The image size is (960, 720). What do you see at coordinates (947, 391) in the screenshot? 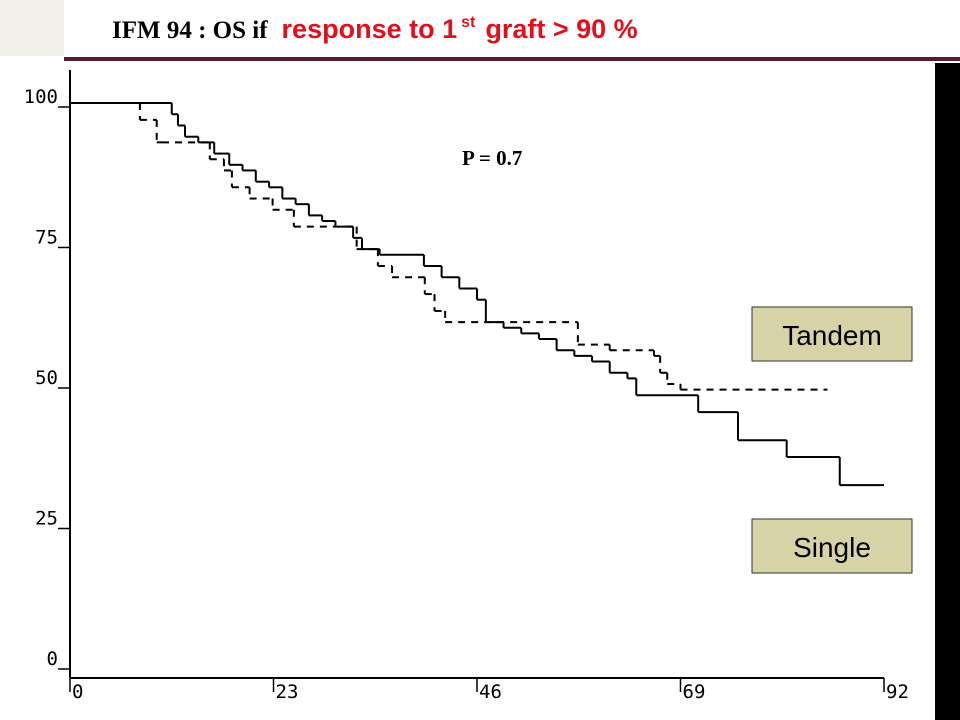
I see `side-bar` at bounding box center [947, 391].